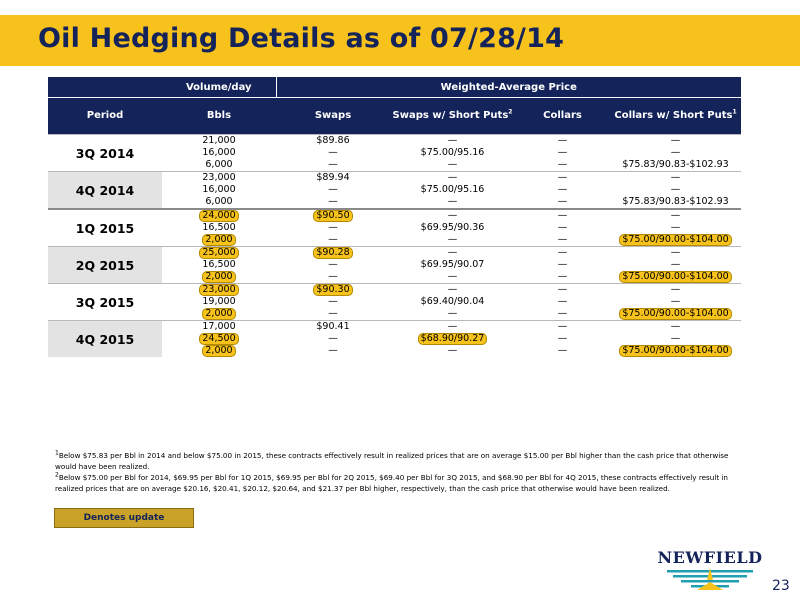  What do you see at coordinates (781, 586) in the screenshot?
I see `page-number: 23` at bounding box center [781, 586].